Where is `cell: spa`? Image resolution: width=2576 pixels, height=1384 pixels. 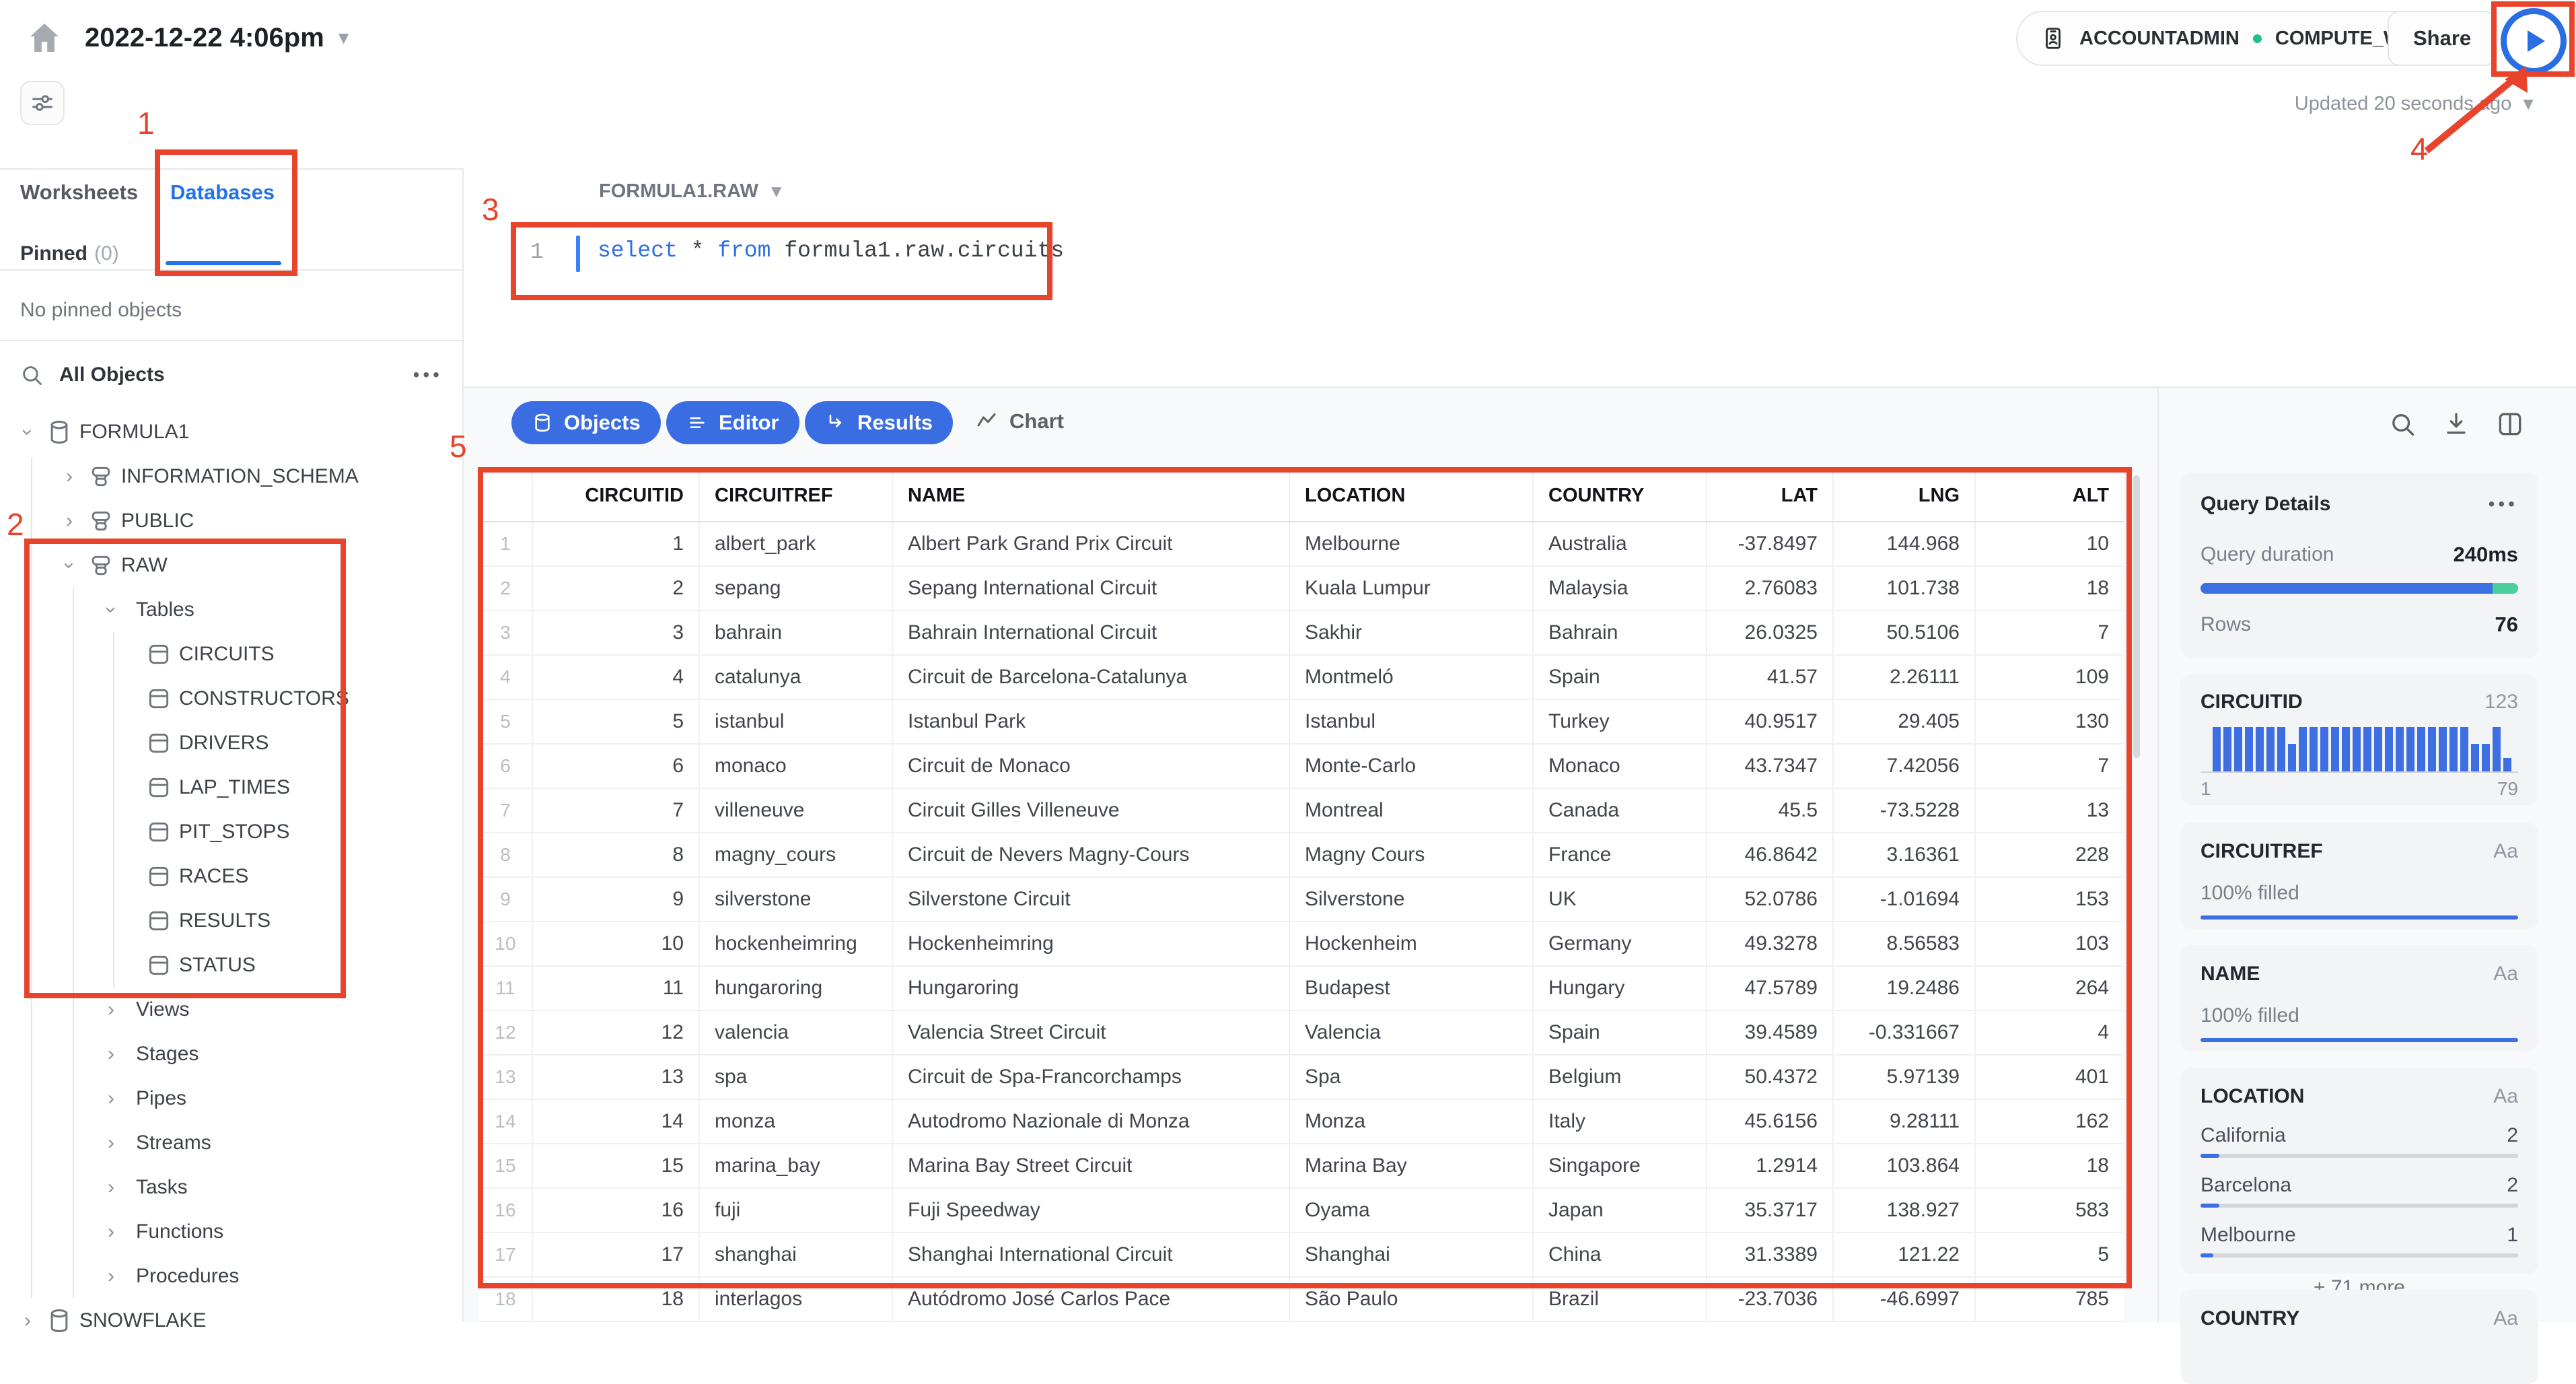
cell: spa is located at coordinates (796, 1077).